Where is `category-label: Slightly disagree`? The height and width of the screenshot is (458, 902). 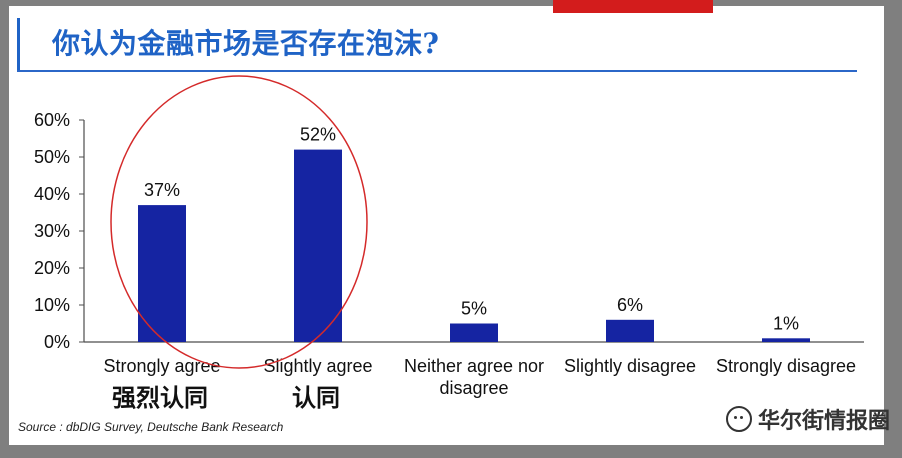
category-label: Slightly disagree is located at coordinates (630, 366).